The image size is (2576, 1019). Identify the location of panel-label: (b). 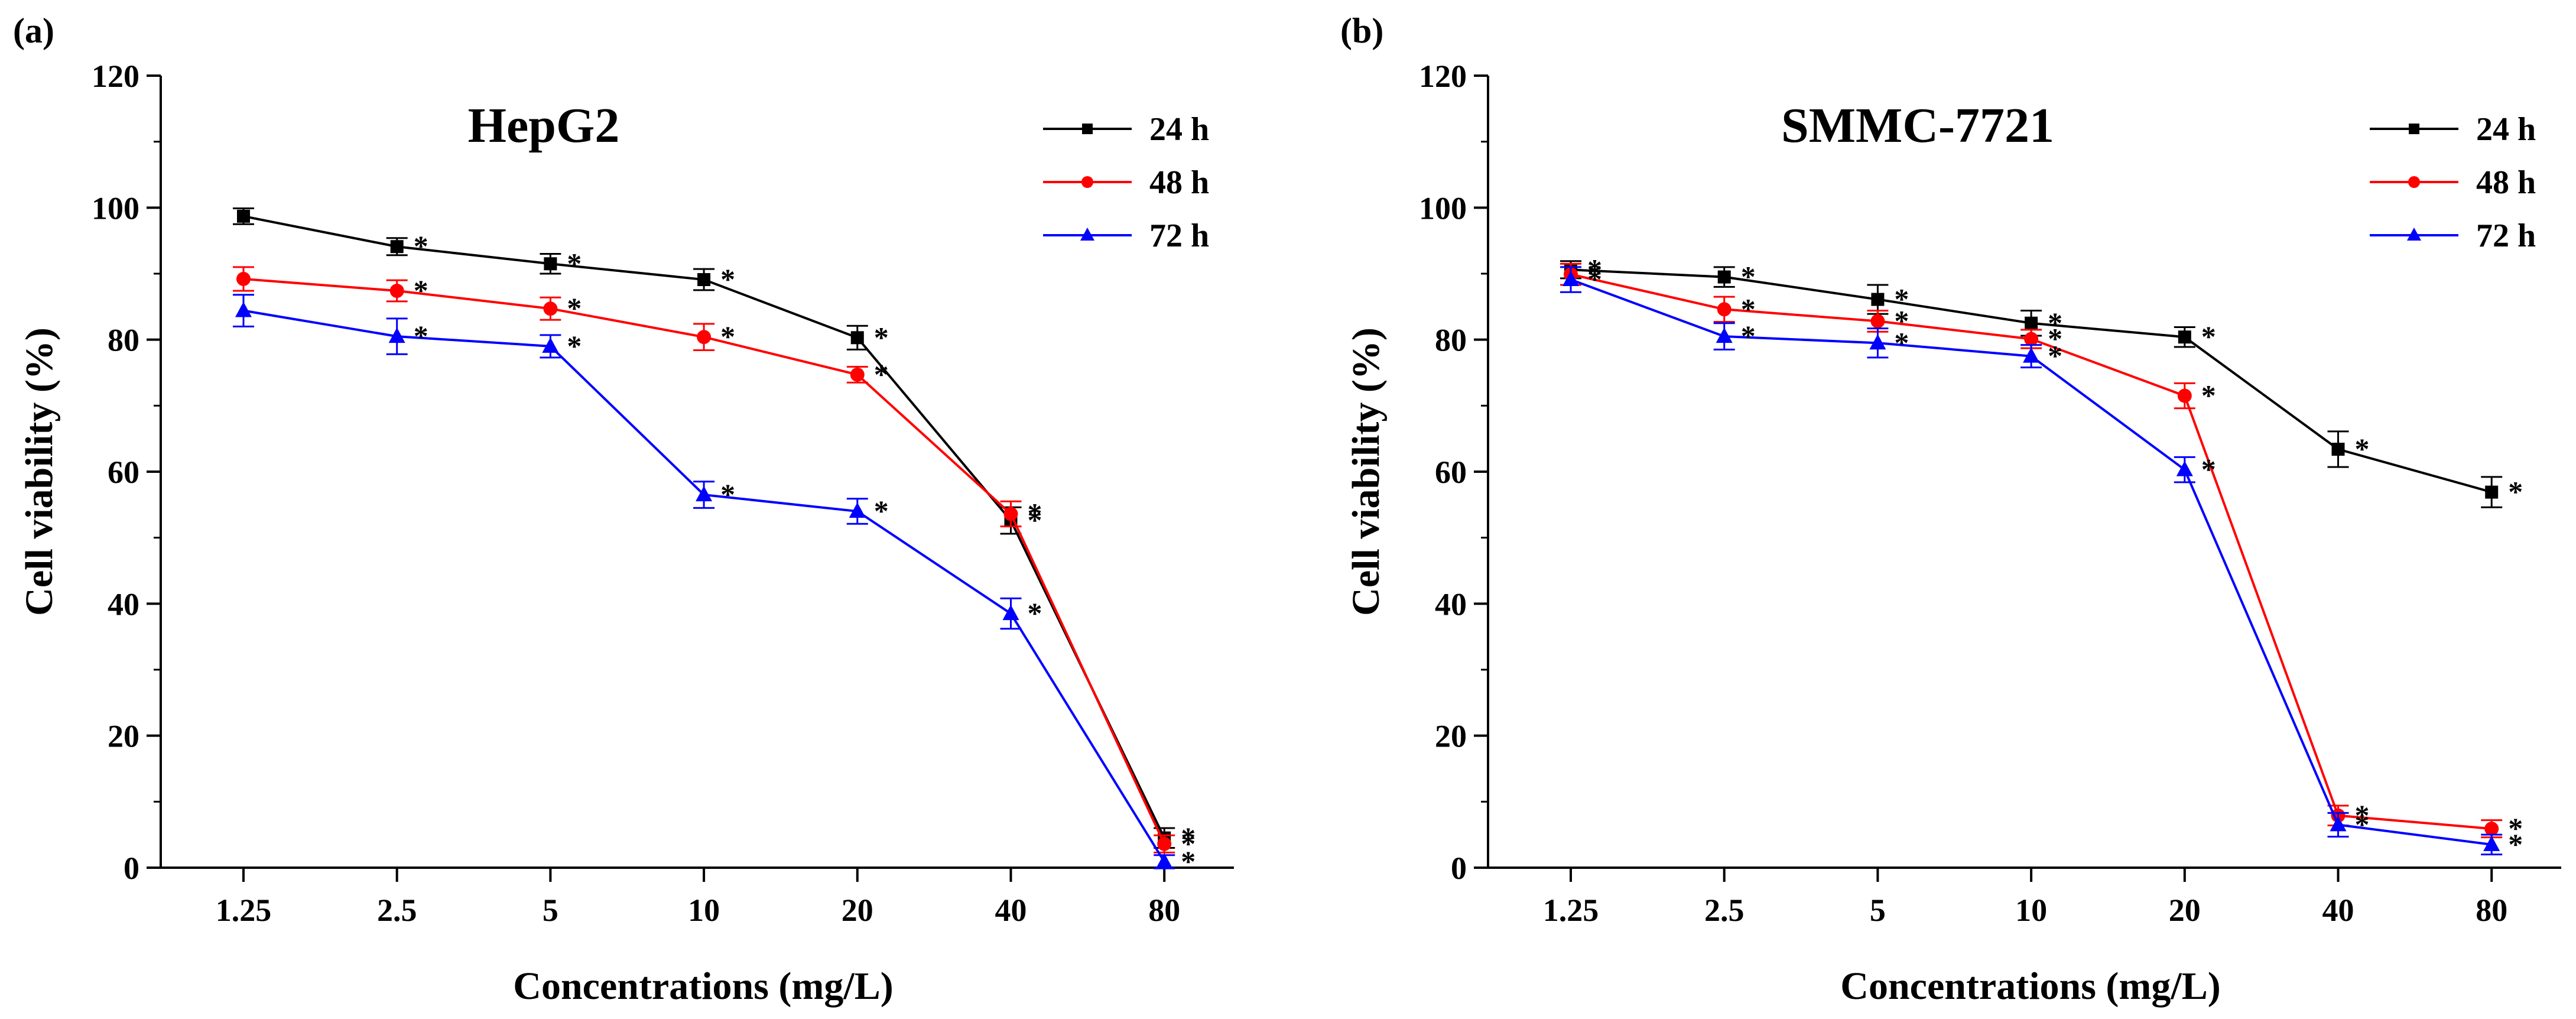
(1361, 30).